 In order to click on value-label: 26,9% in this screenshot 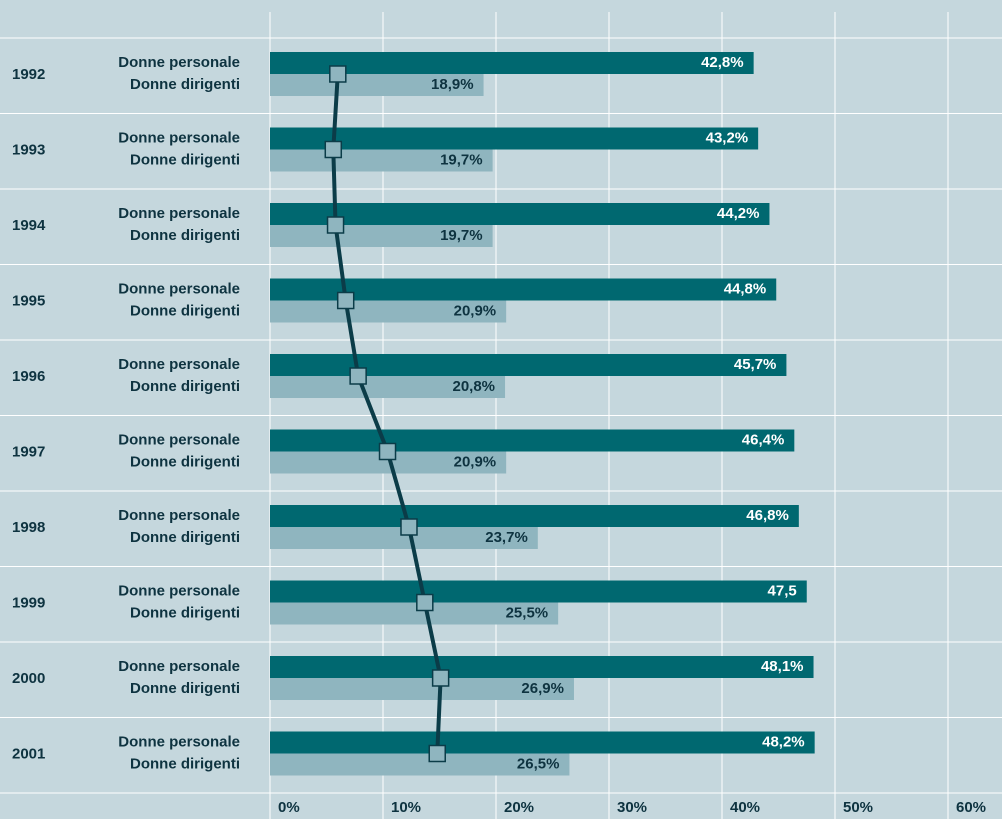, I will do `click(542, 688)`.